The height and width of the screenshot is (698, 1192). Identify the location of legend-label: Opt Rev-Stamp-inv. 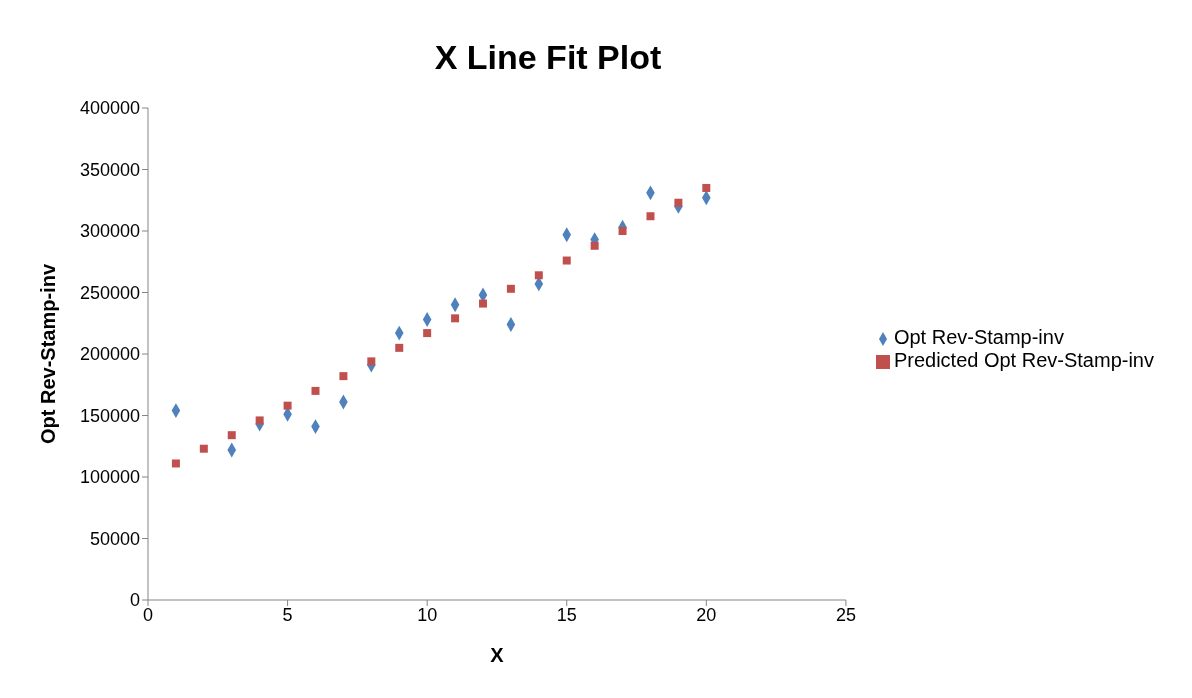
(978, 337).